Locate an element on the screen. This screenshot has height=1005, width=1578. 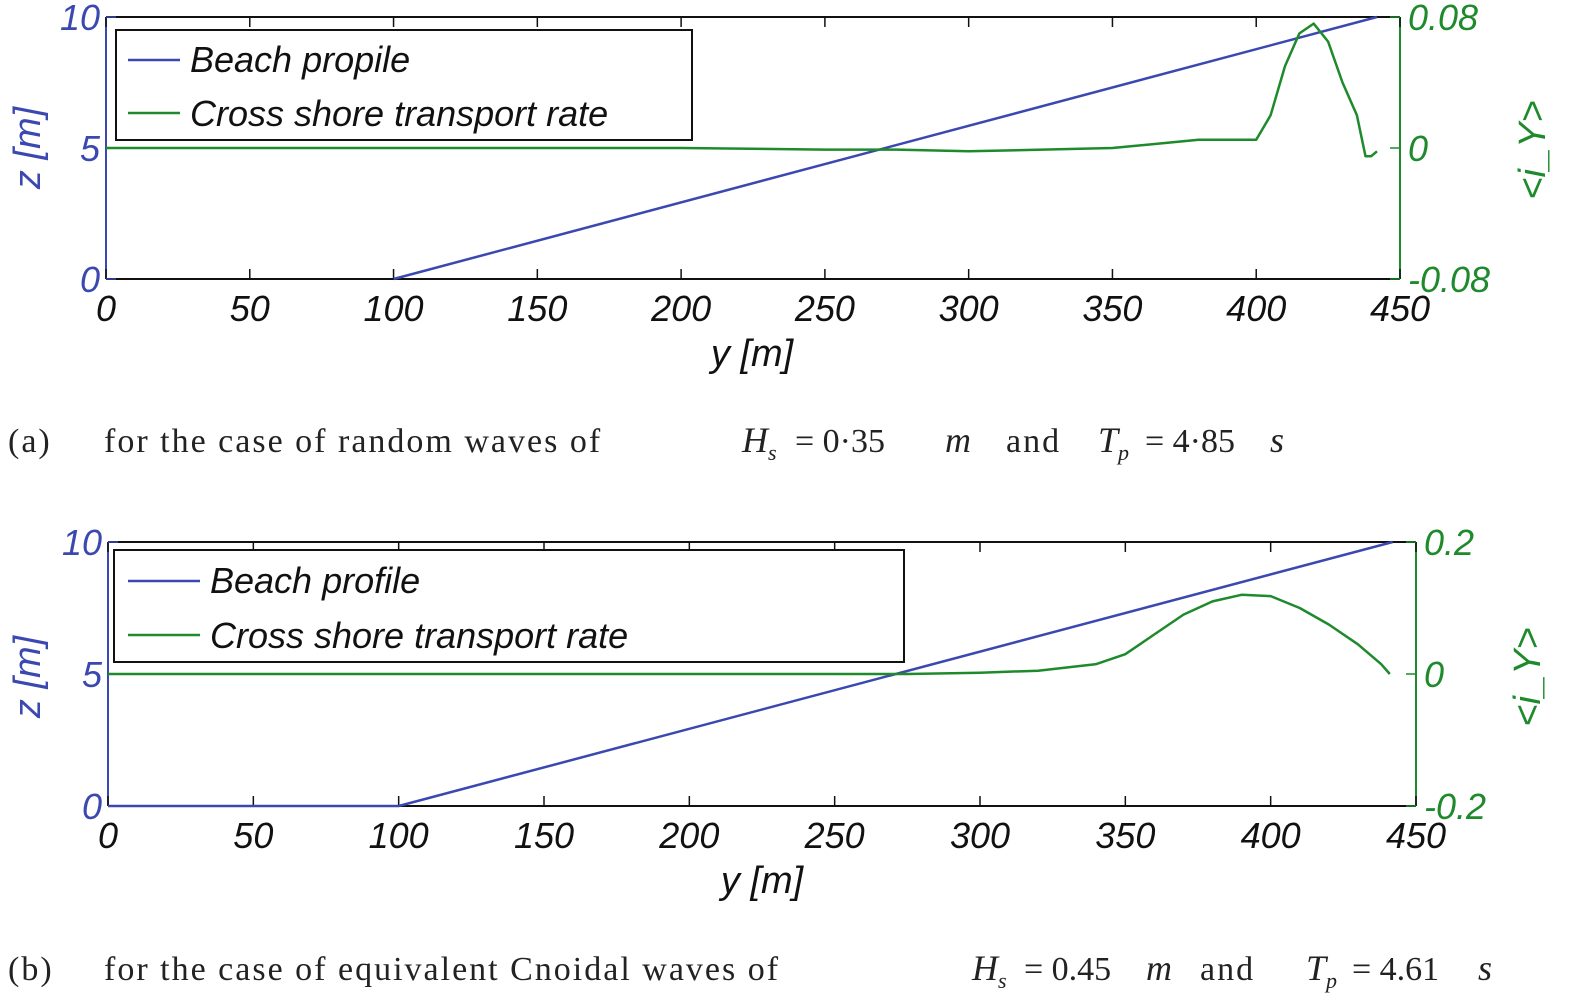
chart-a-y-right-tick-label: -0.08 is located at coordinates (1449, 279).